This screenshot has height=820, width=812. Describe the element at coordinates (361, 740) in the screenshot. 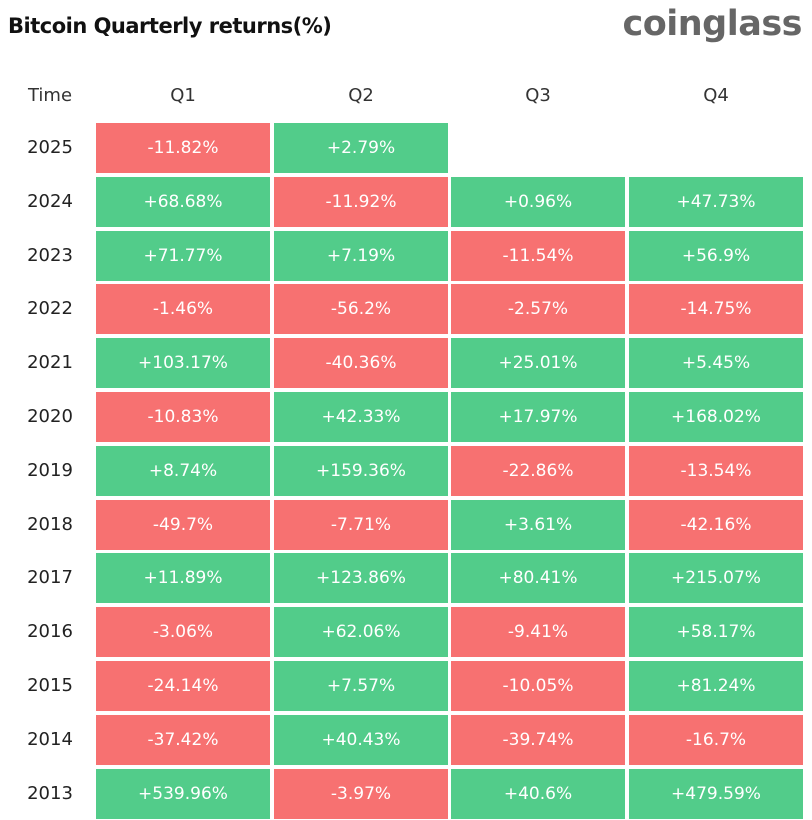

I see `return-cell: +40.43%` at that location.